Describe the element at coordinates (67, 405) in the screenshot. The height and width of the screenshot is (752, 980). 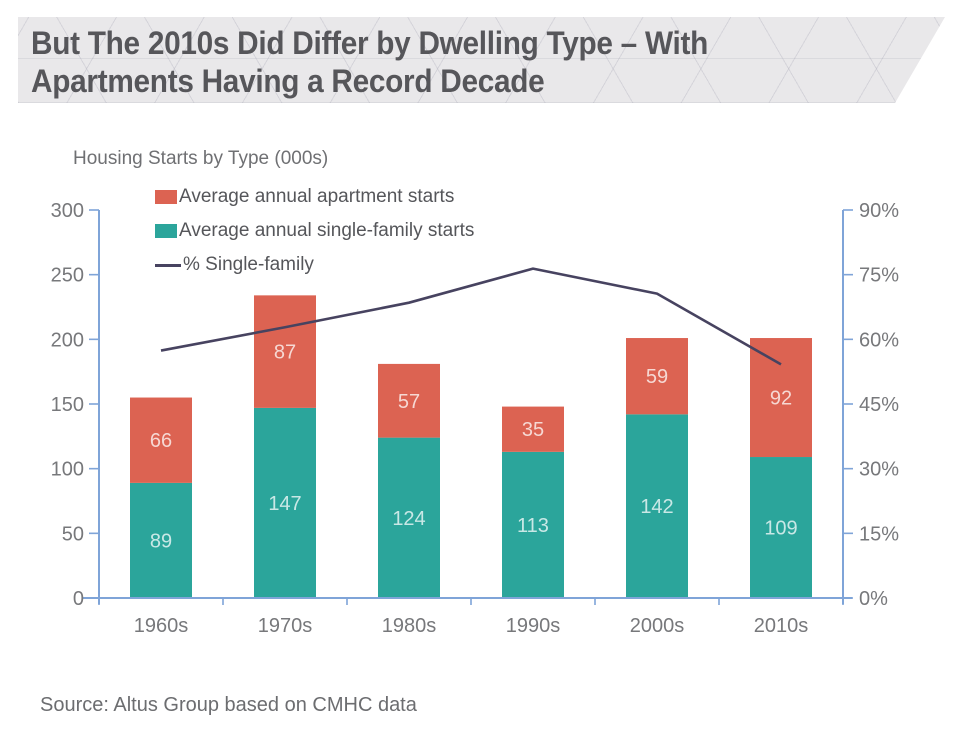
I see `left-axis-tick-label: 150` at that location.